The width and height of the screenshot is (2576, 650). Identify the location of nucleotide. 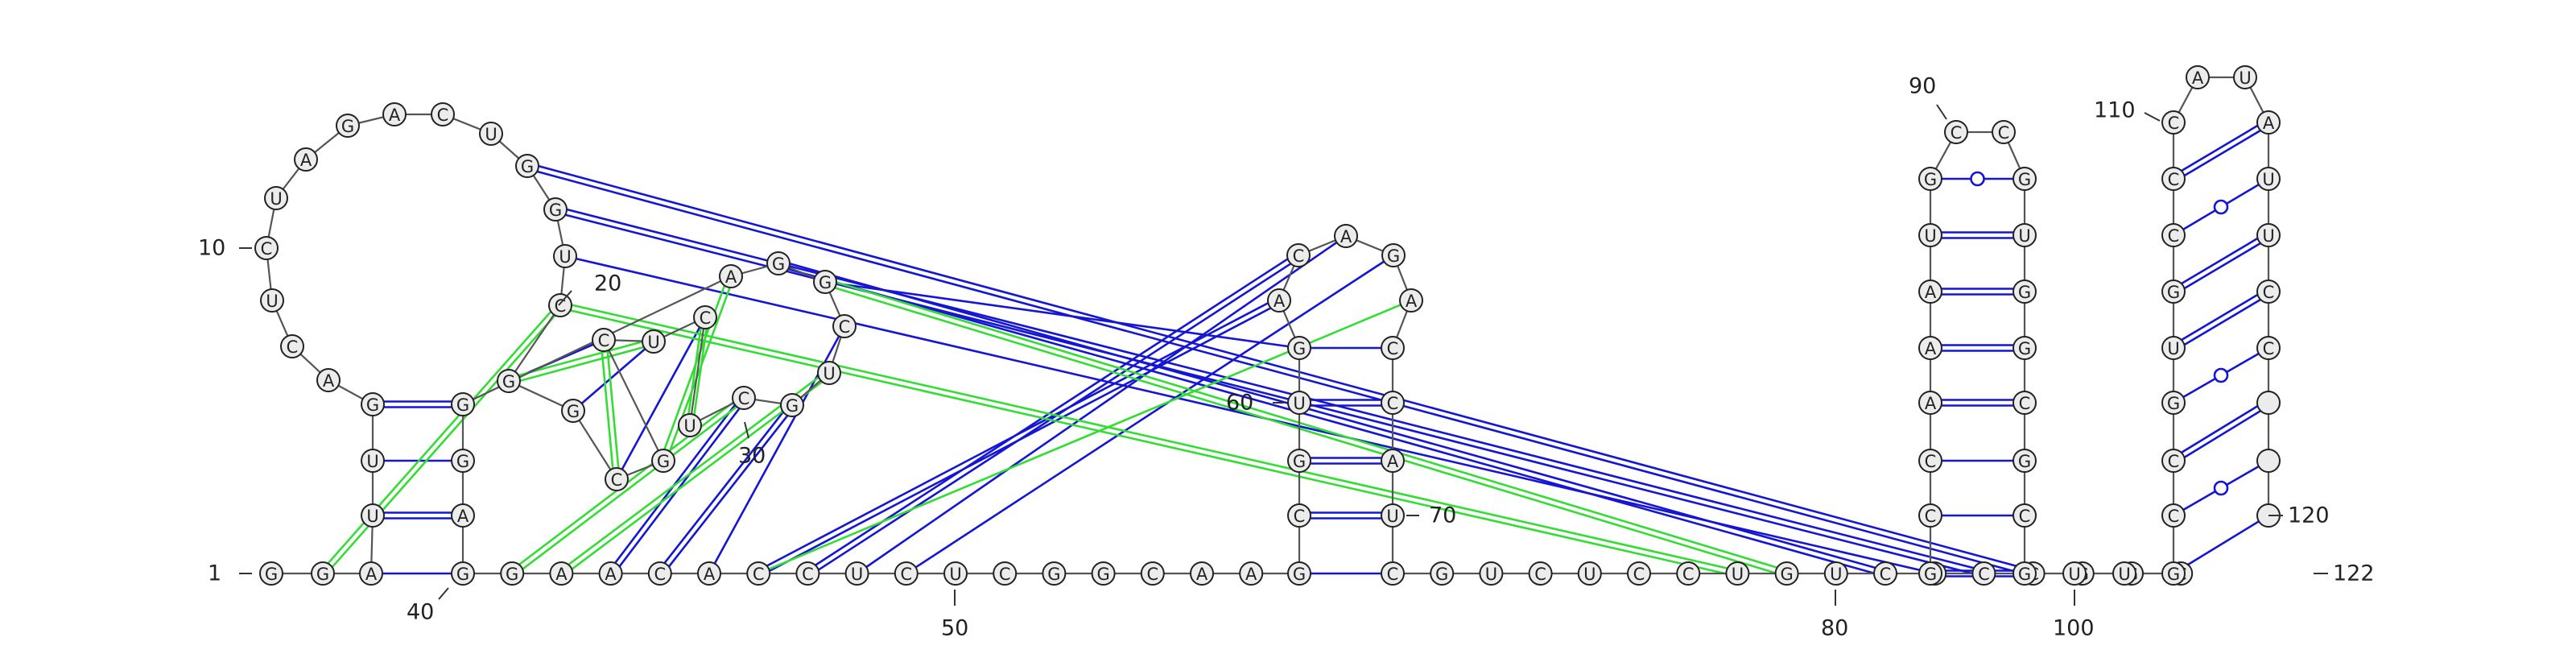
(2268, 461).